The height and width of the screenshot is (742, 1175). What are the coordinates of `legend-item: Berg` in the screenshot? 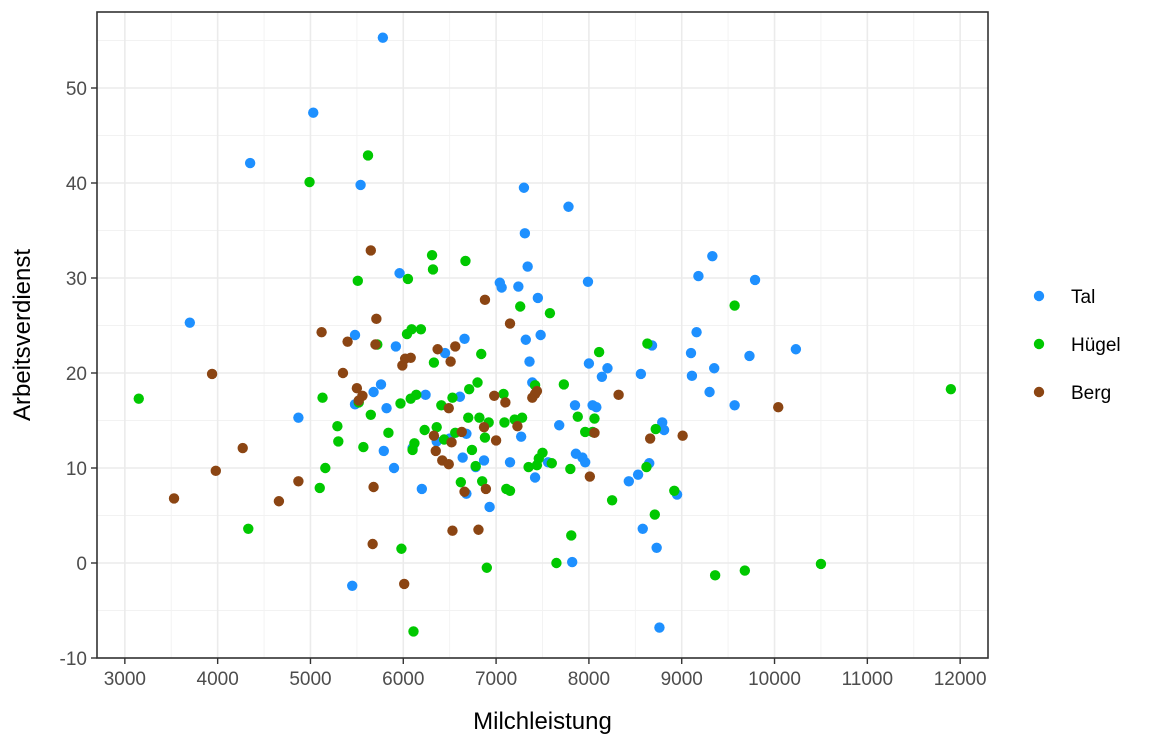 It's located at (1072, 393).